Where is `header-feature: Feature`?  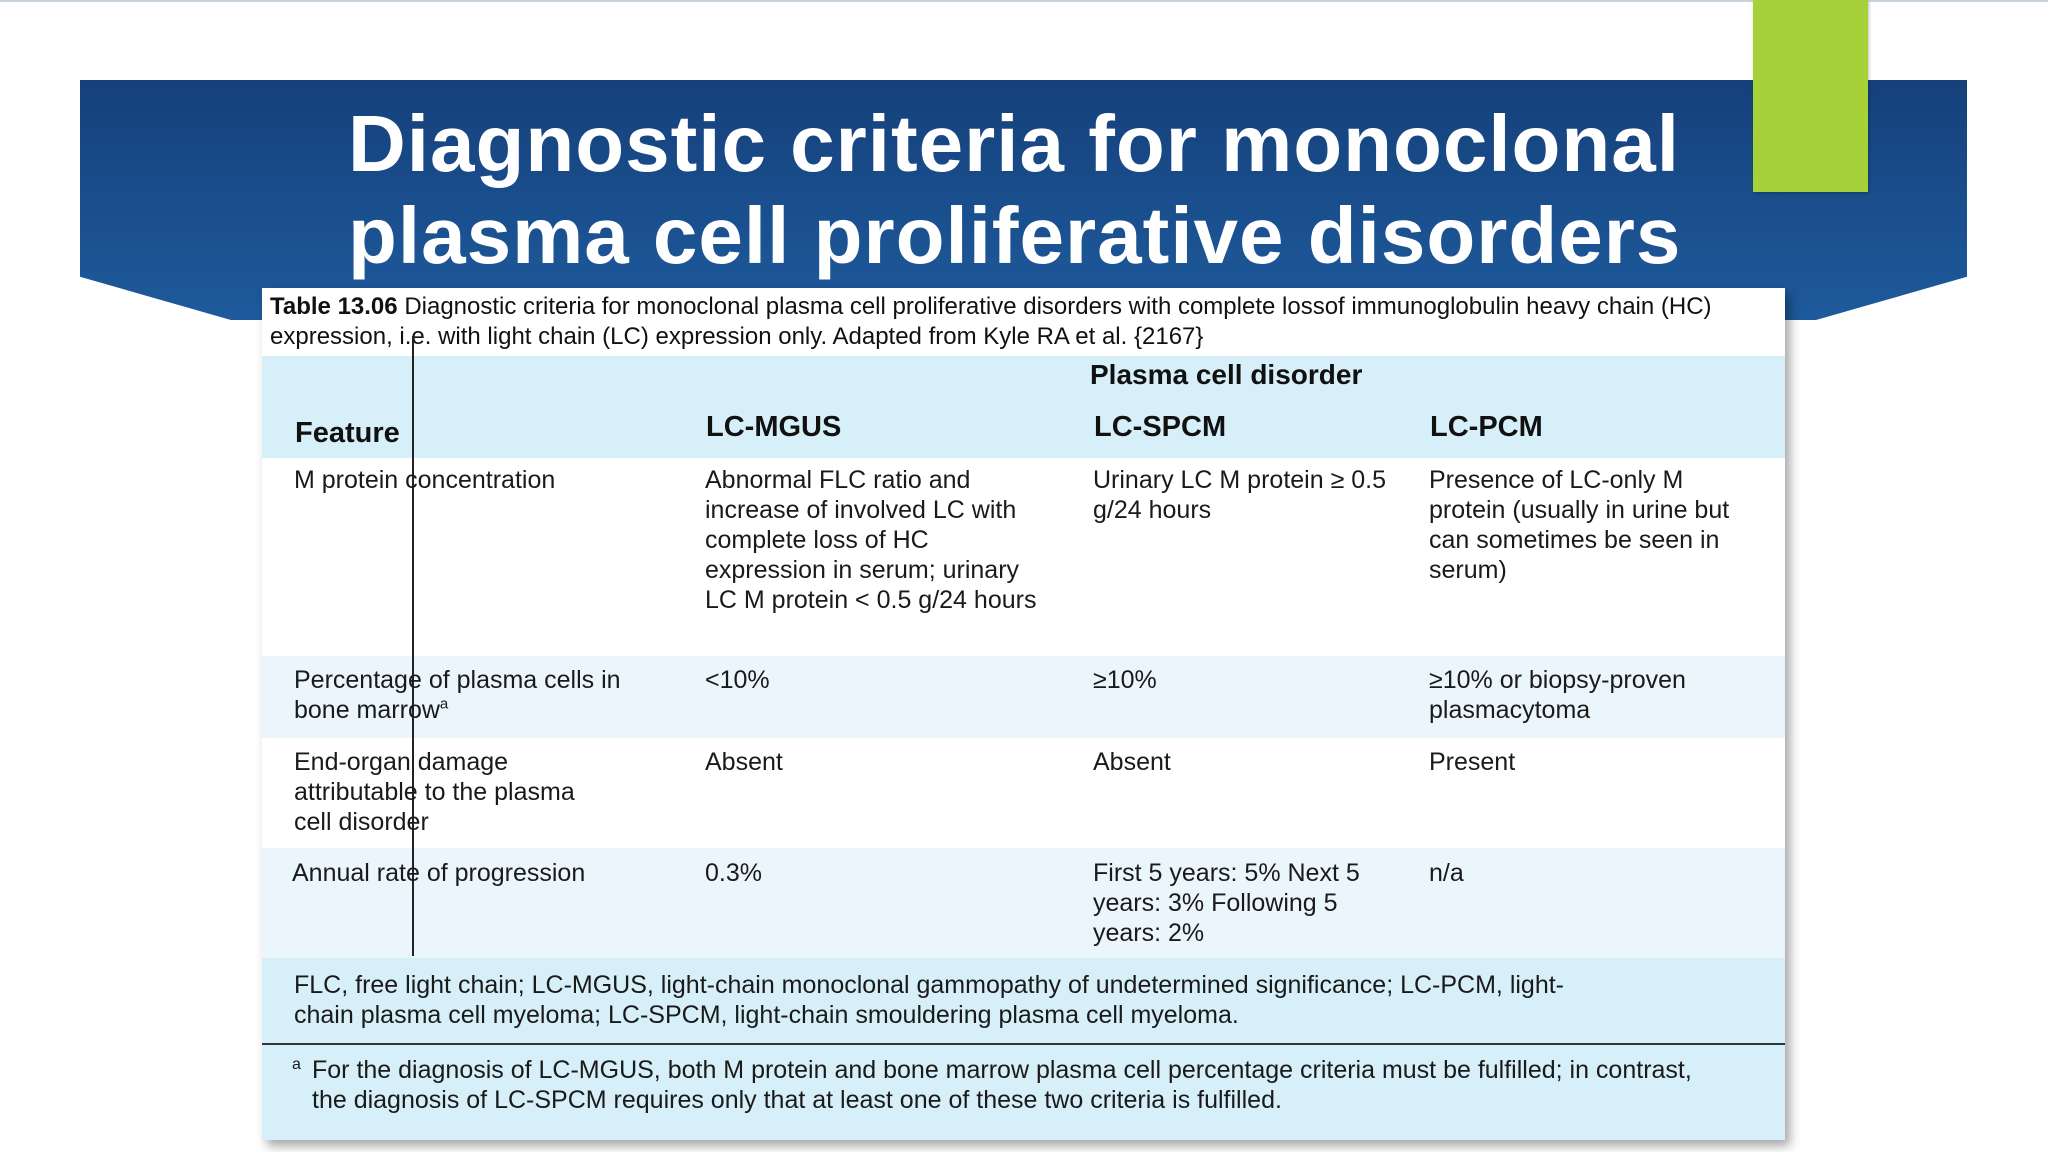
header-feature: Feature is located at coordinates (347, 433).